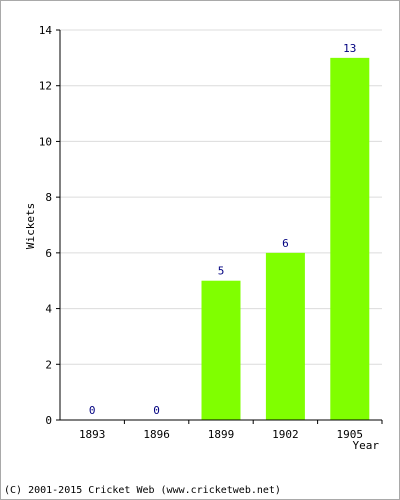 The height and width of the screenshot is (500, 400). I want to click on value-label-1899: 5, so click(221, 271).